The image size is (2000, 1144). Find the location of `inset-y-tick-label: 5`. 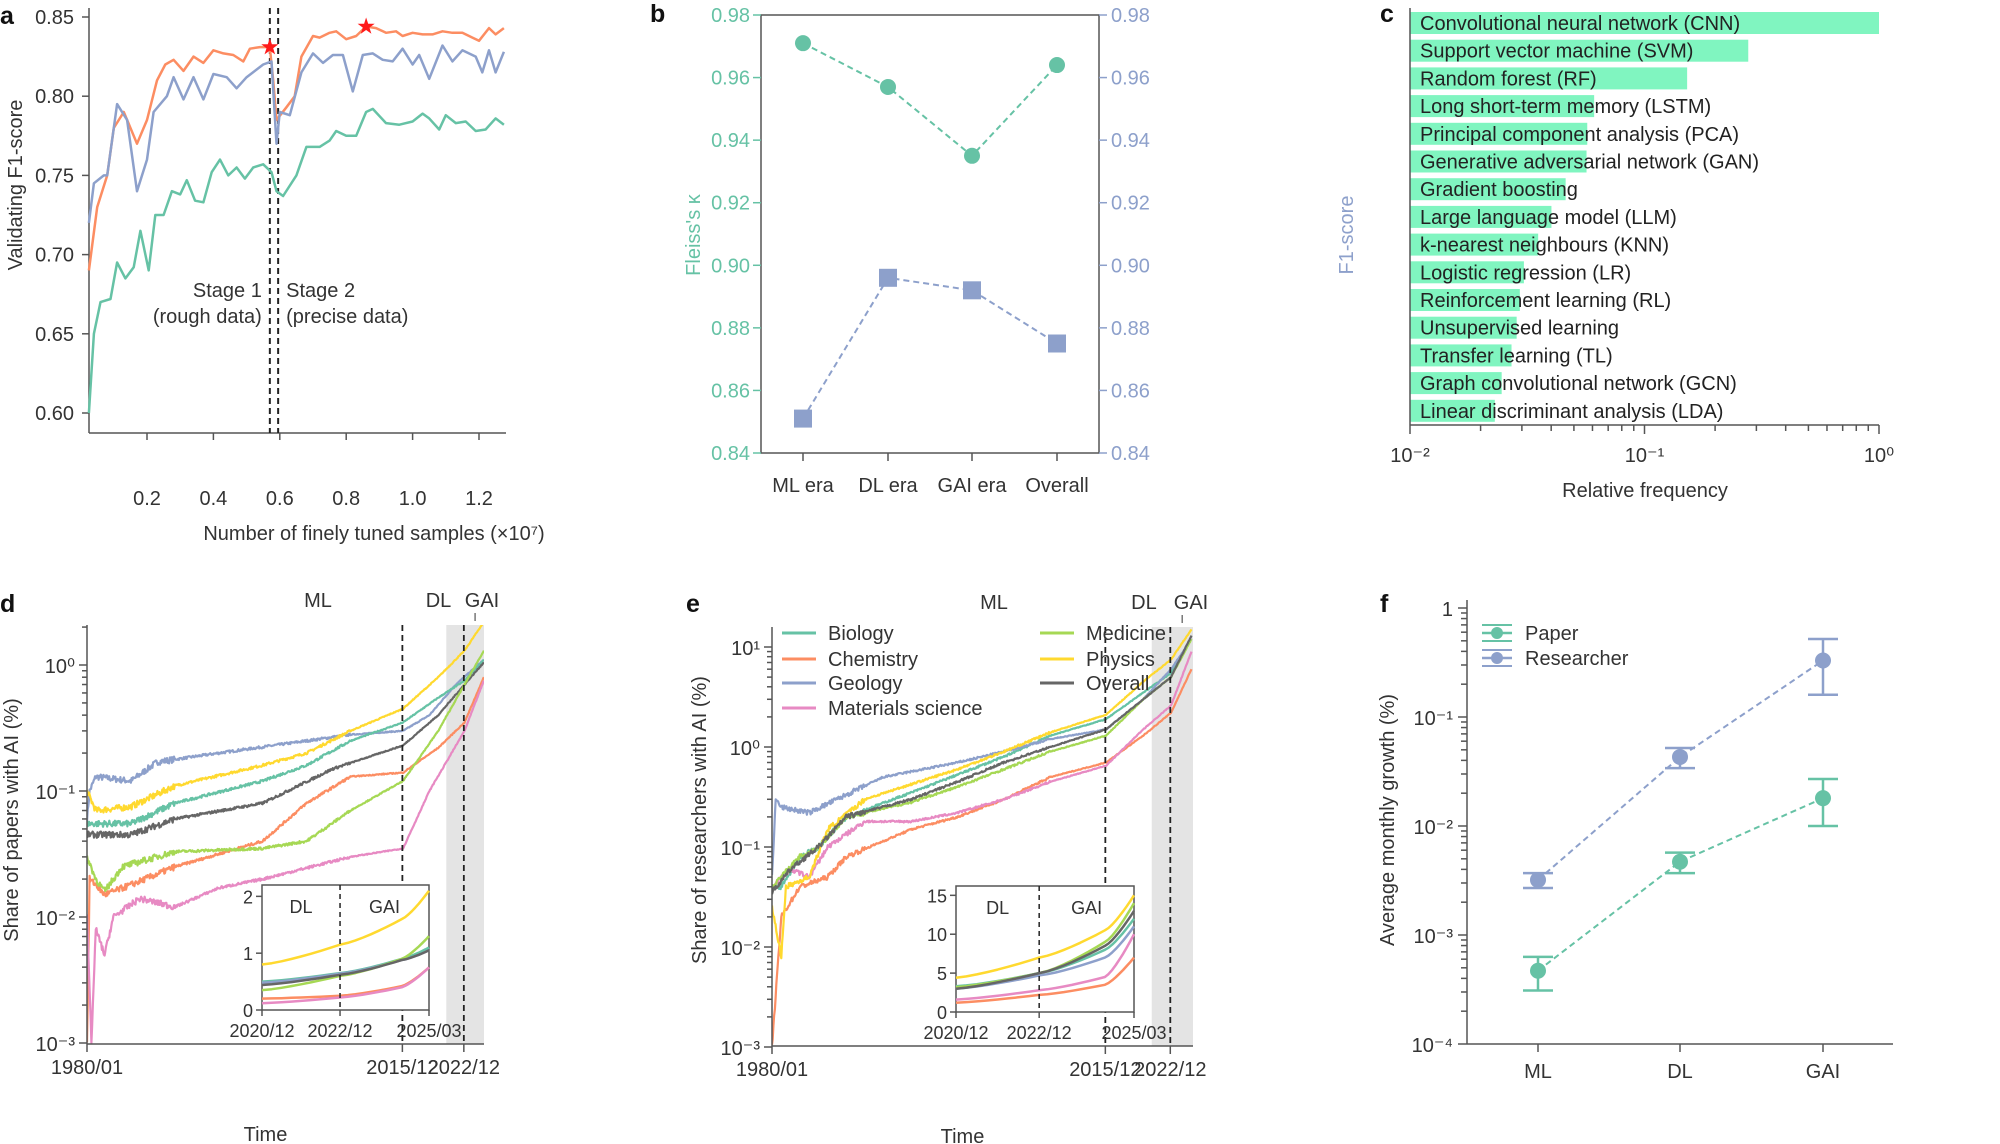

inset-y-tick-label: 5 is located at coordinates (942, 974).